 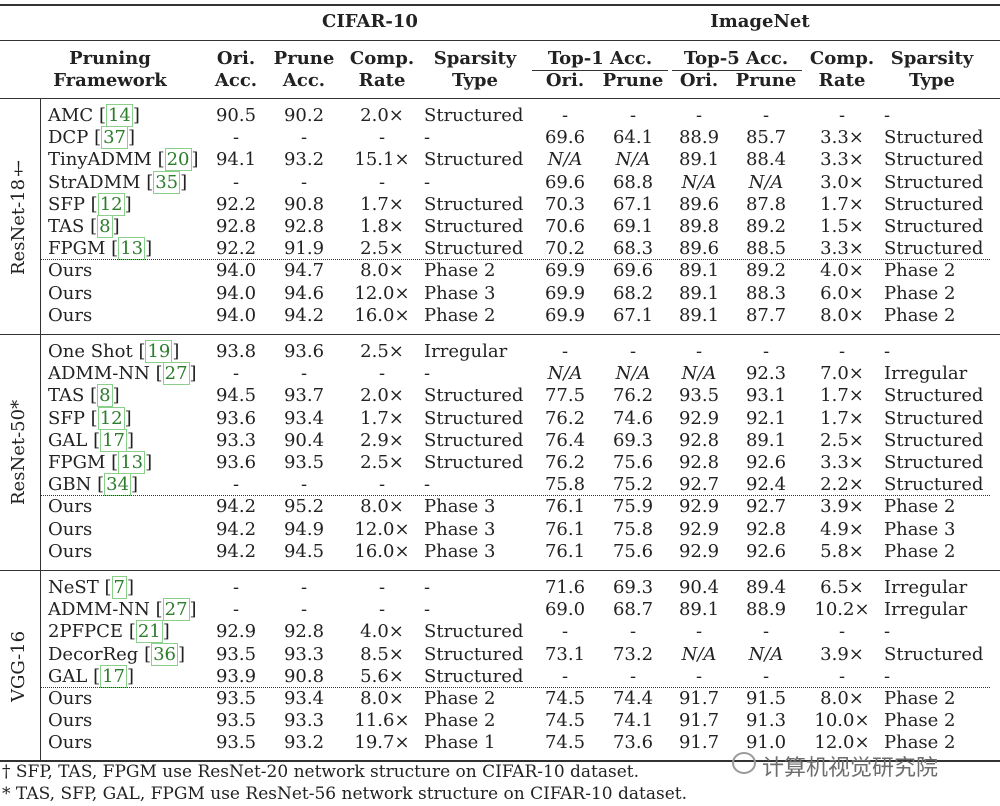 What do you see at coordinates (699, 610) in the screenshot?
I see `cell-t5-ori: 89.1` at bounding box center [699, 610].